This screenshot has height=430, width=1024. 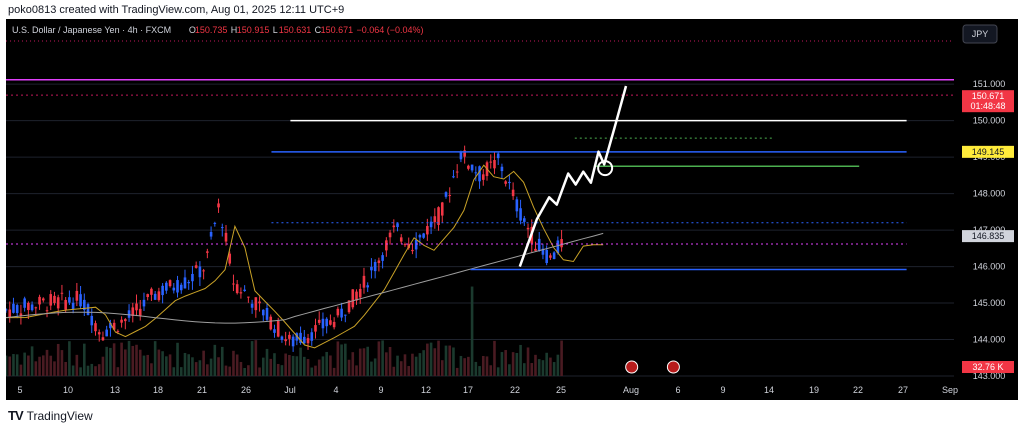 I want to click on price-label-text: 146.835, so click(x=988, y=236).